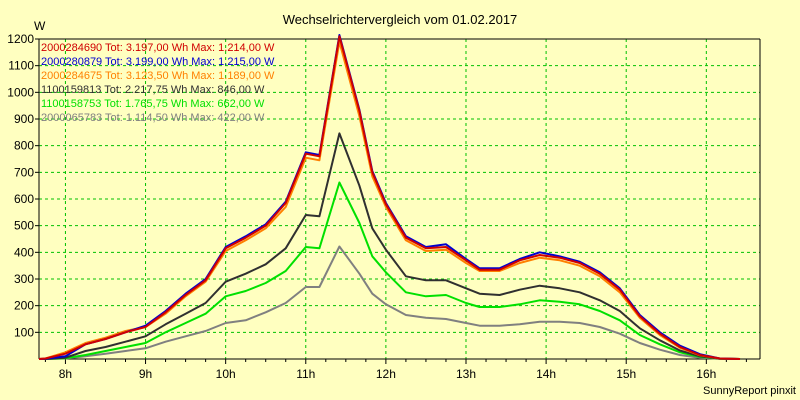  Describe the element at coordinates (400, 19) in the screenshot. I see `chart-title: Wechselrichtervergleich vom 01.02.2017` at that location.